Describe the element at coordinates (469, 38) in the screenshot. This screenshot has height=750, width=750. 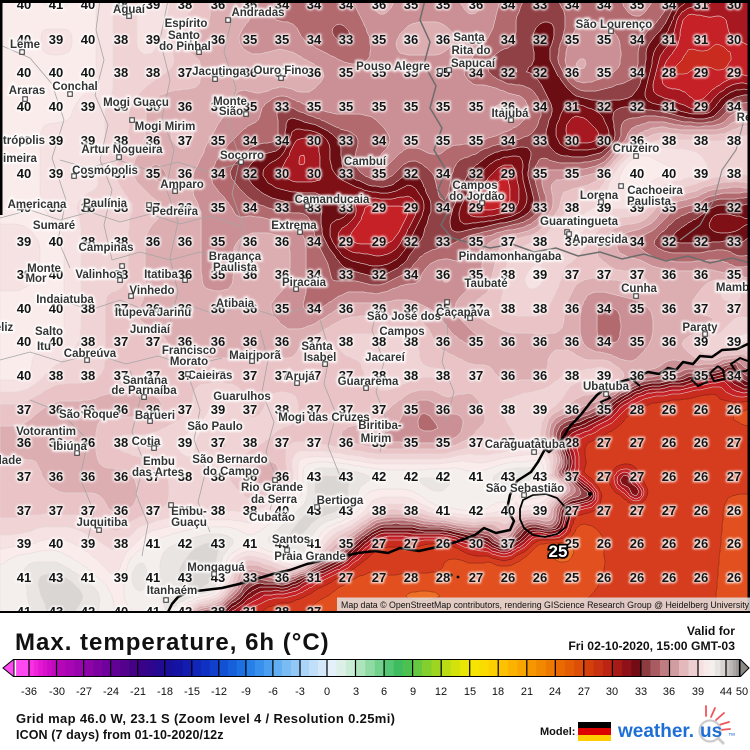
I see `svg-text: Santa` at that location.